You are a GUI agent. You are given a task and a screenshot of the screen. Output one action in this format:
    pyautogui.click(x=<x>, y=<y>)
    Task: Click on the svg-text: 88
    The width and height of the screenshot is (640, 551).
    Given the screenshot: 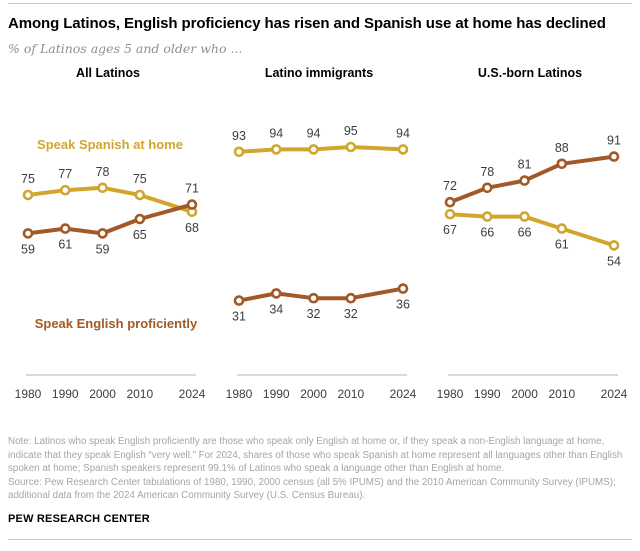 What is the action you would take?
    pyautogui.click(x=562, y=148)
    